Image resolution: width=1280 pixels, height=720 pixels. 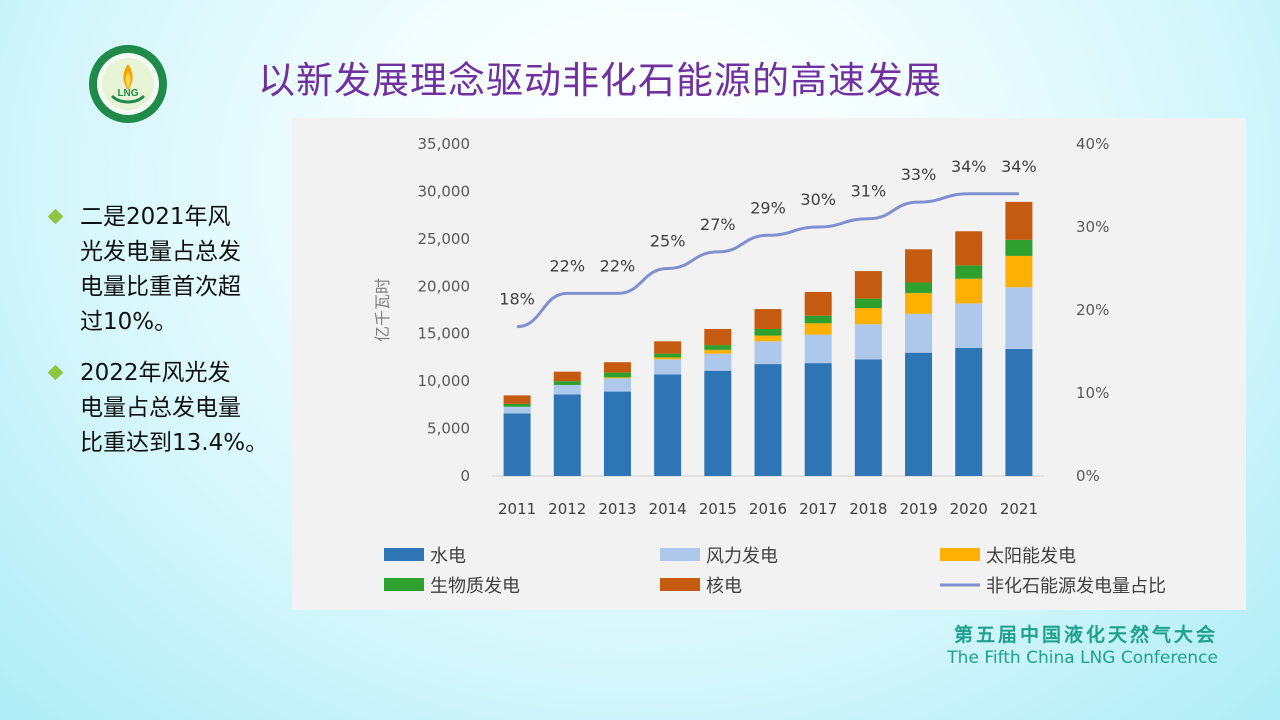 What do you see at coordinates (1031, 556) in the screenshot?
I see `legend-label: 太阳能发电` at bounding box center [1031, 556].